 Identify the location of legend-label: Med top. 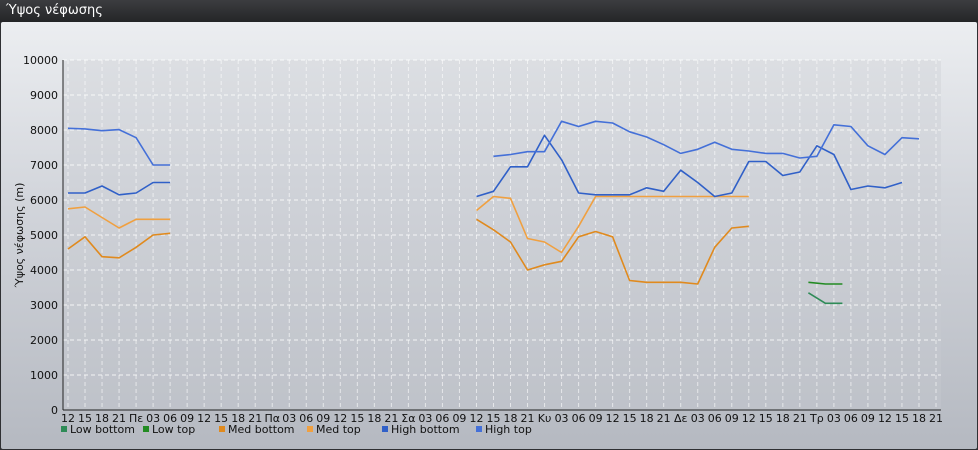
(338, 429).